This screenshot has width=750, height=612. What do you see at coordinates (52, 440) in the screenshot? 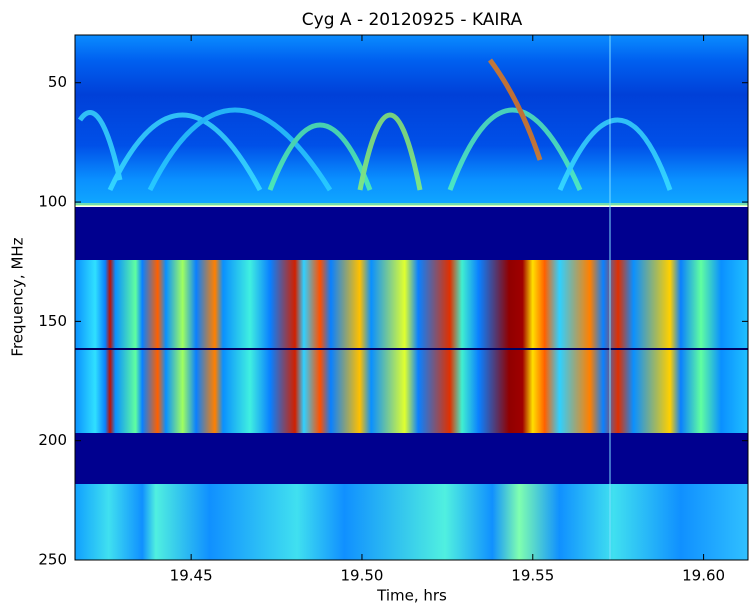
I see `y-tick-label: 200` at bounding box center [52, 440].